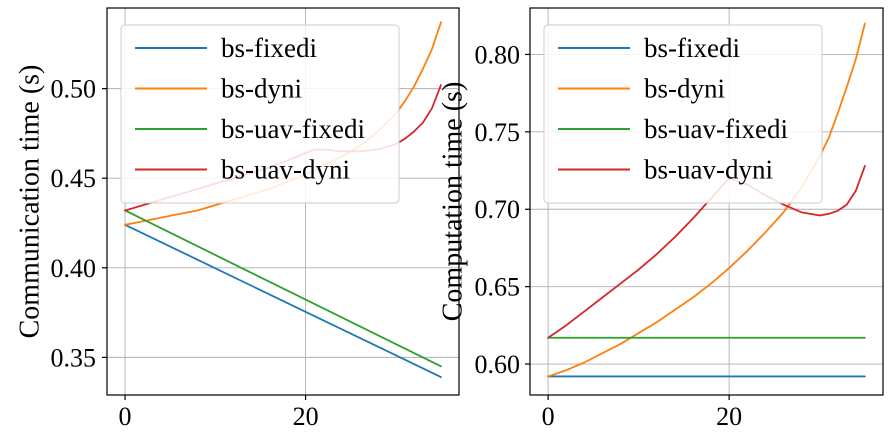  What do you see at coordinates (498, 287) in the screenshot?
I see `y-tick-label: 0.65` at bounding box center [498, 287].